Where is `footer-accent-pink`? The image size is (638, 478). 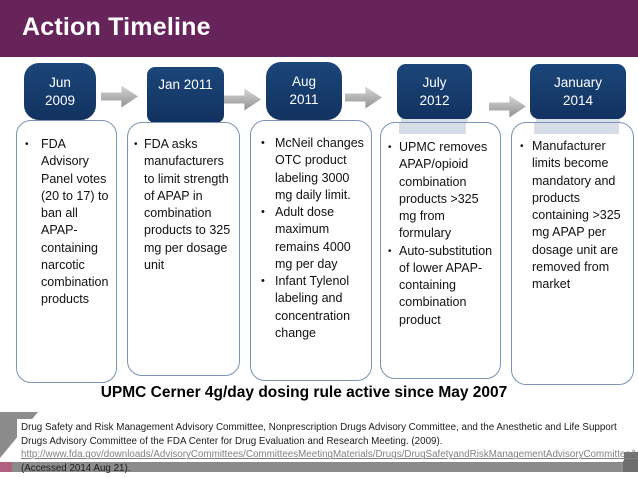
footer-accent-pink is located at coordinates (6, 467).